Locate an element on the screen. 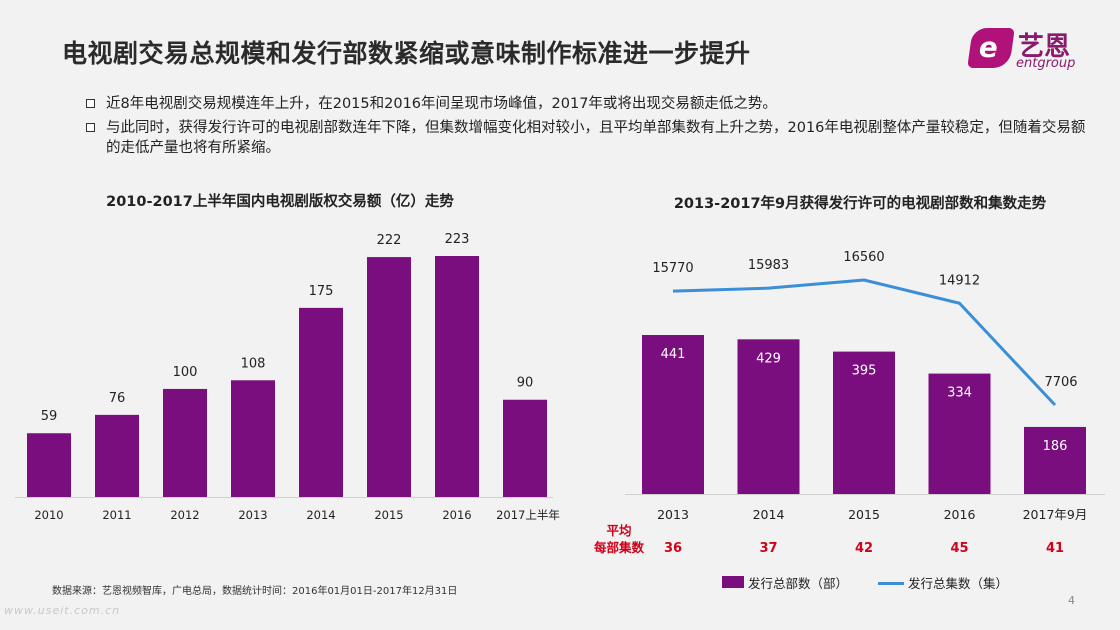 The height and width of the screenshot is (630, 1120). legend-item-line: 发行总集数（集） is located at coordinates (943, 582).